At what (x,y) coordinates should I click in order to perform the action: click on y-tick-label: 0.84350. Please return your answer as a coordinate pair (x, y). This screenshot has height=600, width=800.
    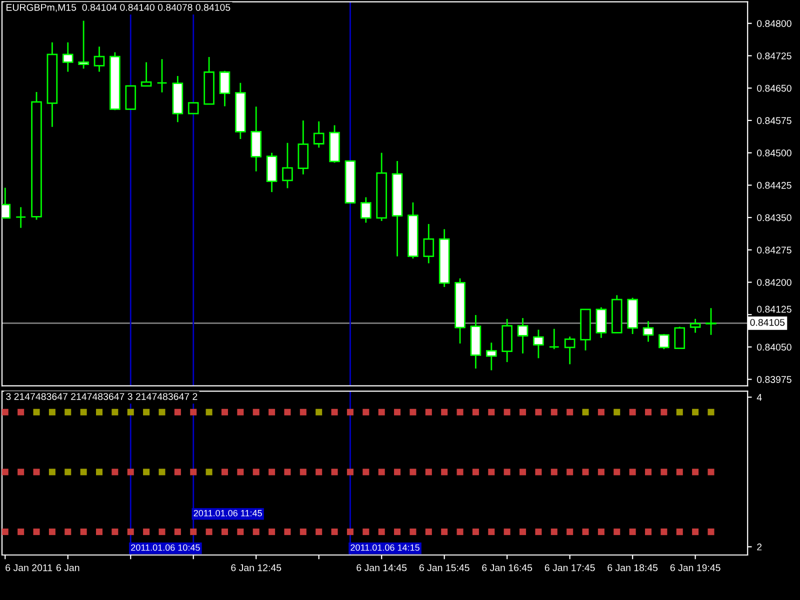
    Looking at the image, I should click on (774, 218).